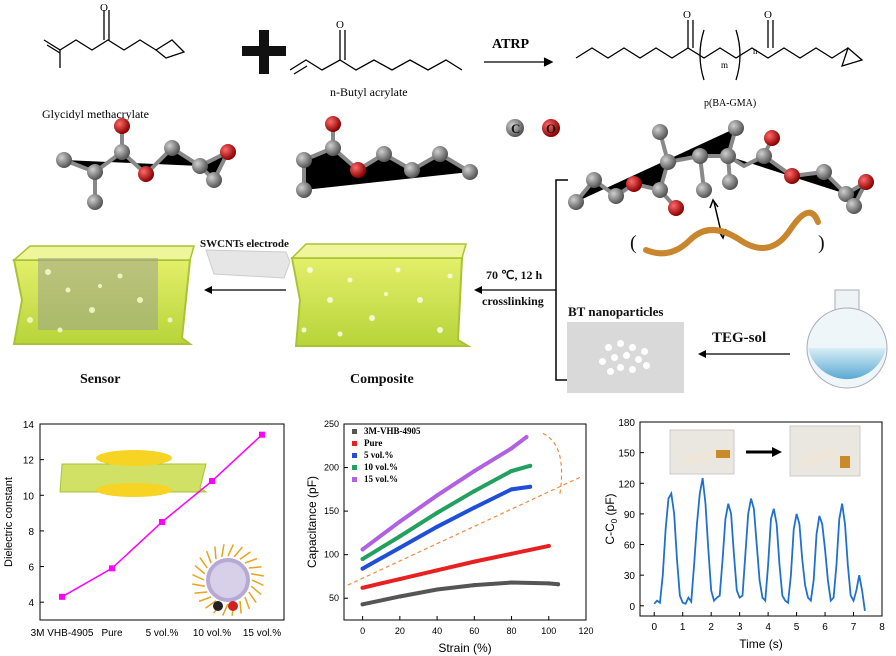 This screenshot has height=656, width=896. Describe the element at coordinates (825, 627) in the screenshot. I see `x-tick-label: 6` at that location.